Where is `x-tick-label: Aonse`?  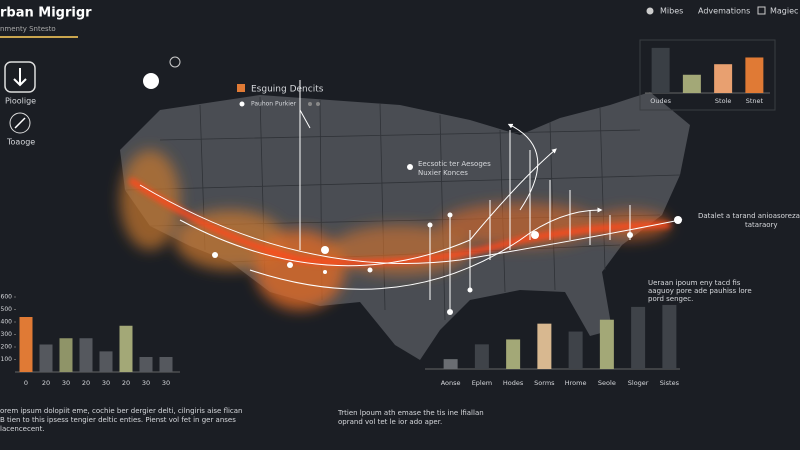 x-tick-label: Aonse is located at coordinates (451, 383).